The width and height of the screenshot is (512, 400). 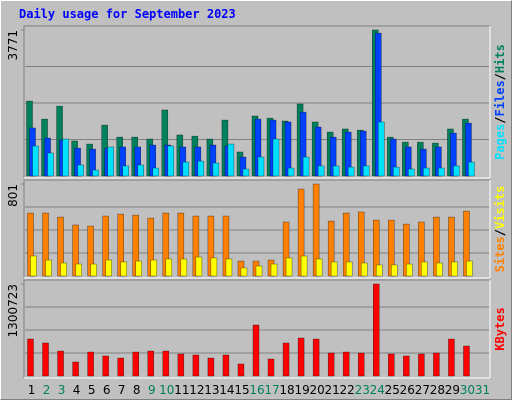 I want to click on x-tick-label: 1, so click(x=32, y=390).